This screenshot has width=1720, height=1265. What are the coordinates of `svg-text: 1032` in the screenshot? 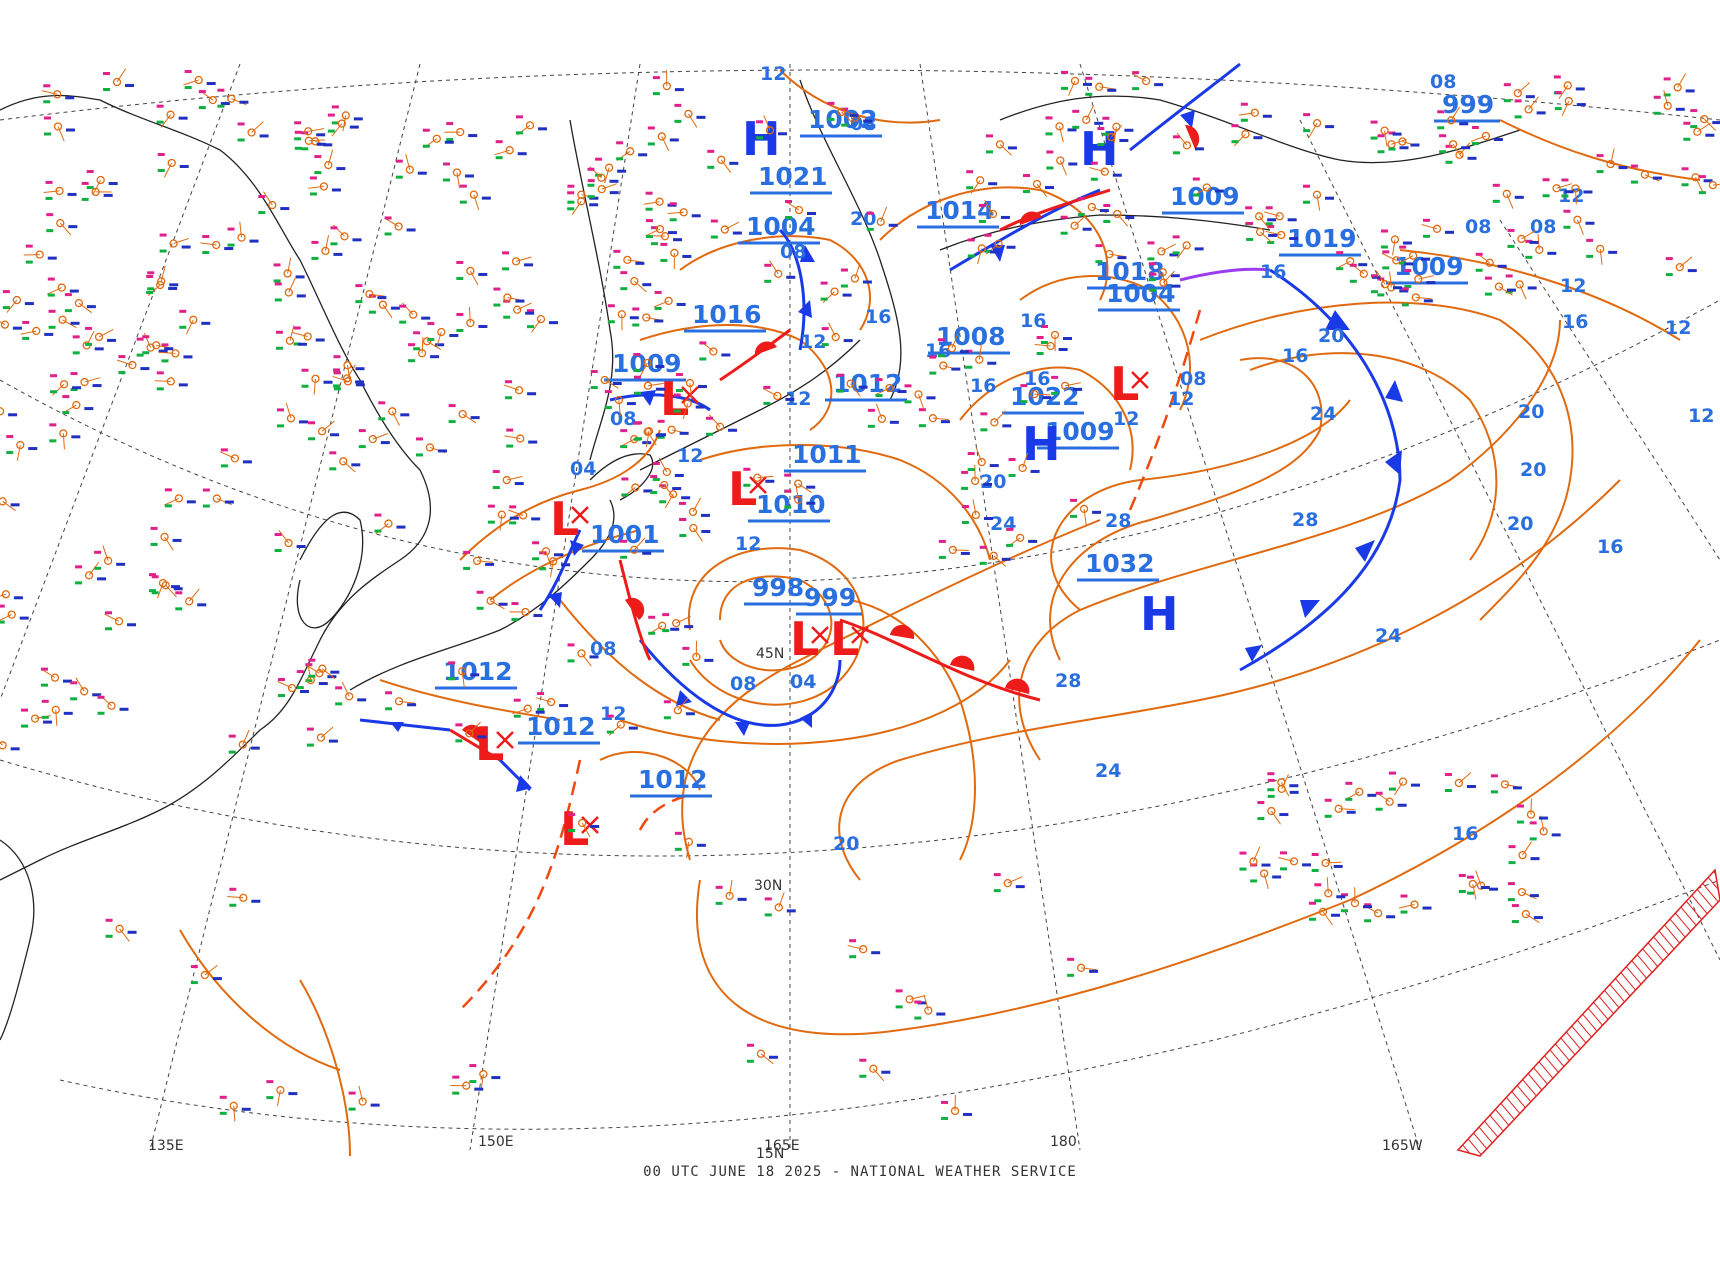 It's located at (1120, 563).